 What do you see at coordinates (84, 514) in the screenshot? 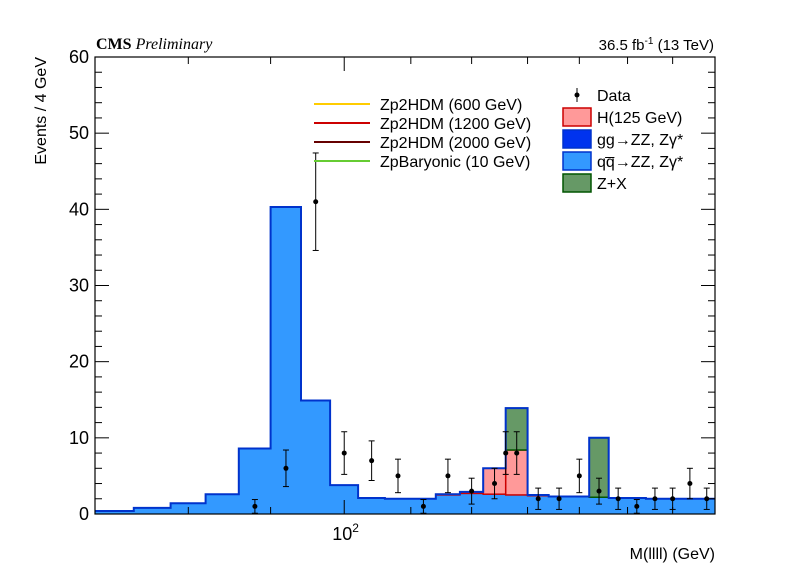
I see `y-tick-label: 0` at bounding box center [84, 514].